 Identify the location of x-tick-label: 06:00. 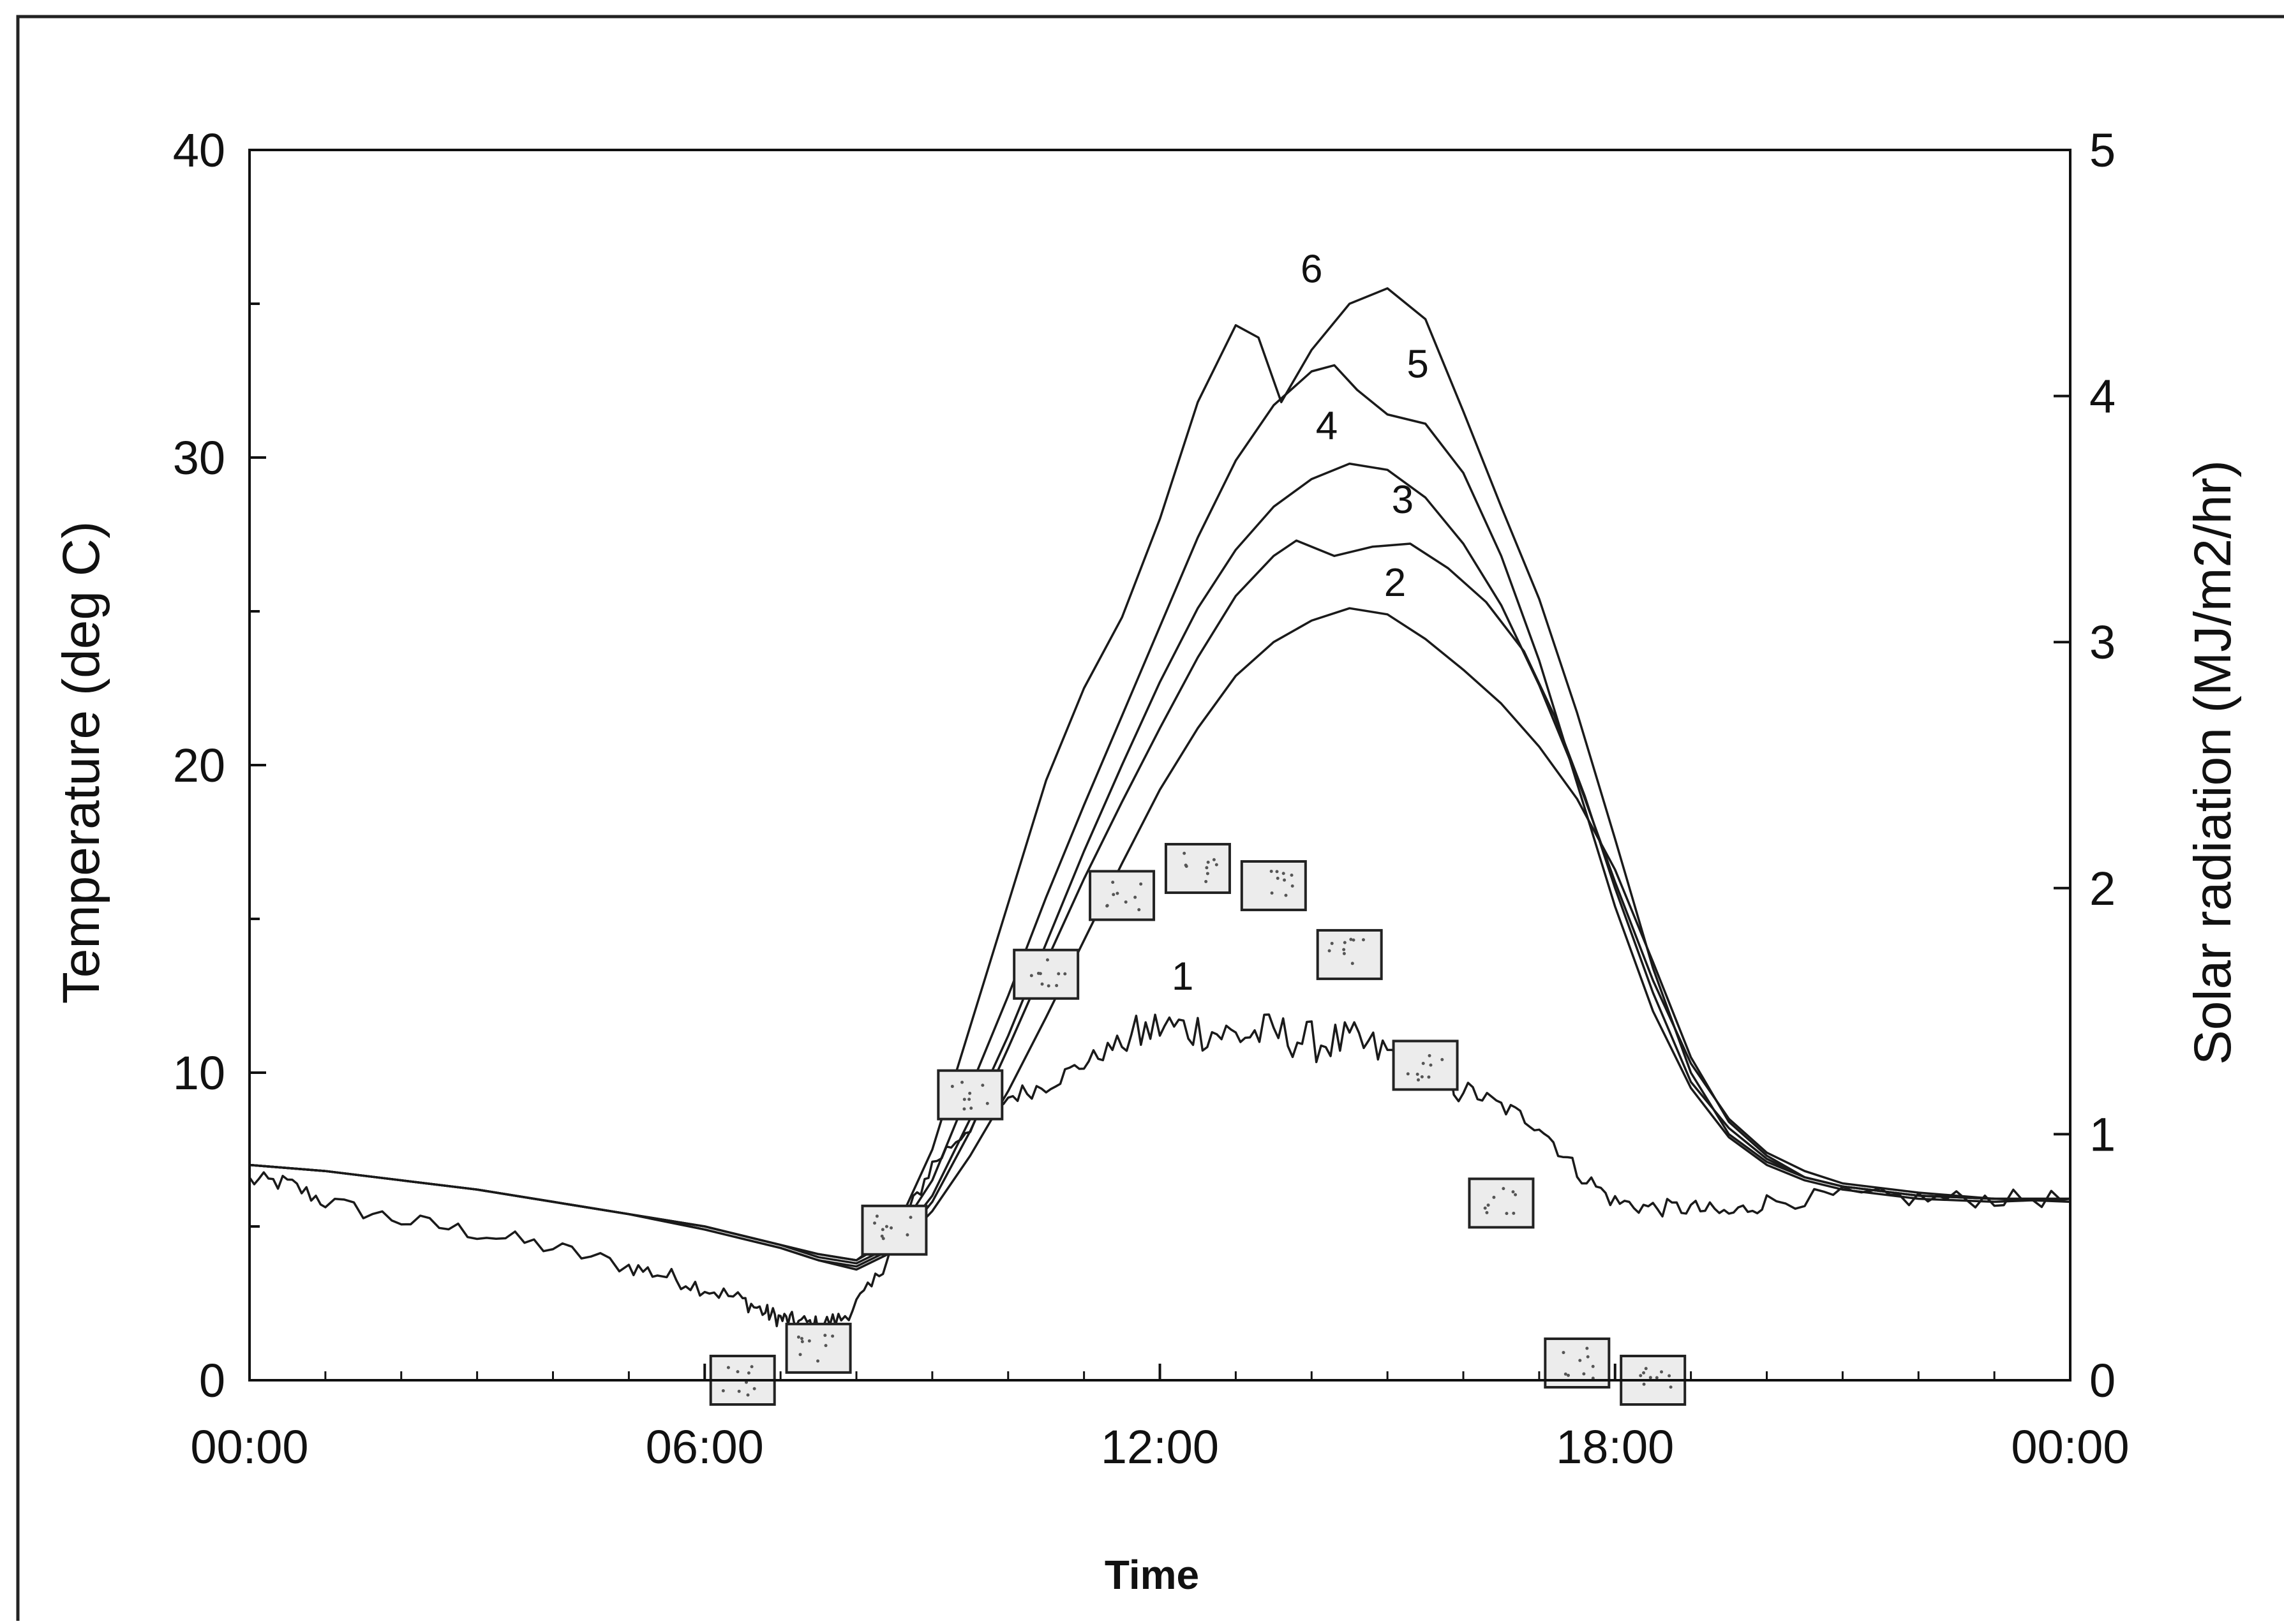
(705, 1447).